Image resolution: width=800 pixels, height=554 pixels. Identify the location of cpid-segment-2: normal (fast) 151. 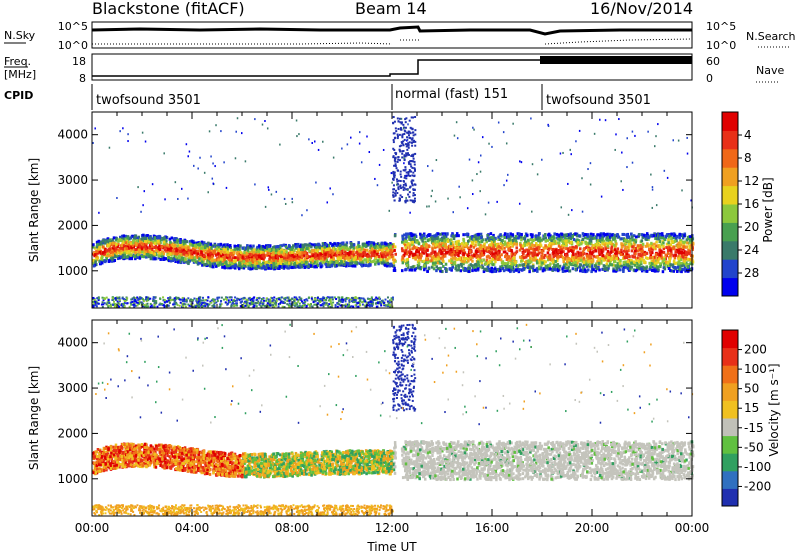
(451, 94).